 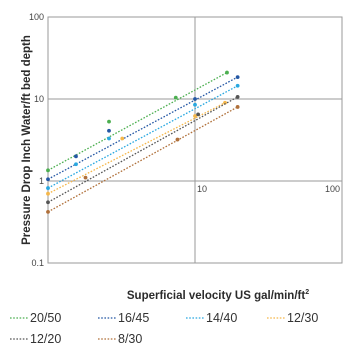 I want to click on x-tick-label: 100, so click(x=332, y=189).